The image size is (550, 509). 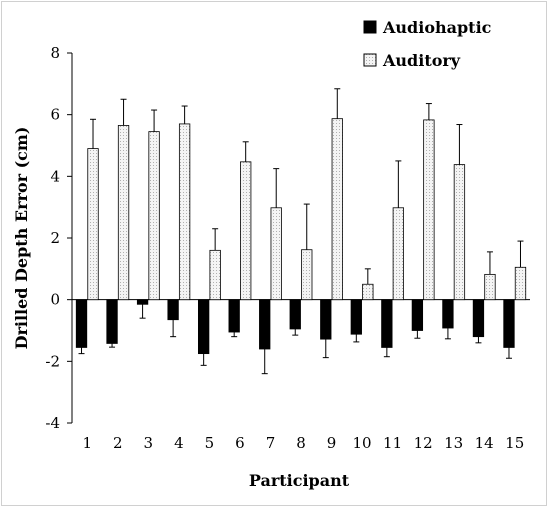 What do you see at coordinates (484, 443) in the screenshot?
I see `x-tick-label: 14` at bounding box center [484, 443].